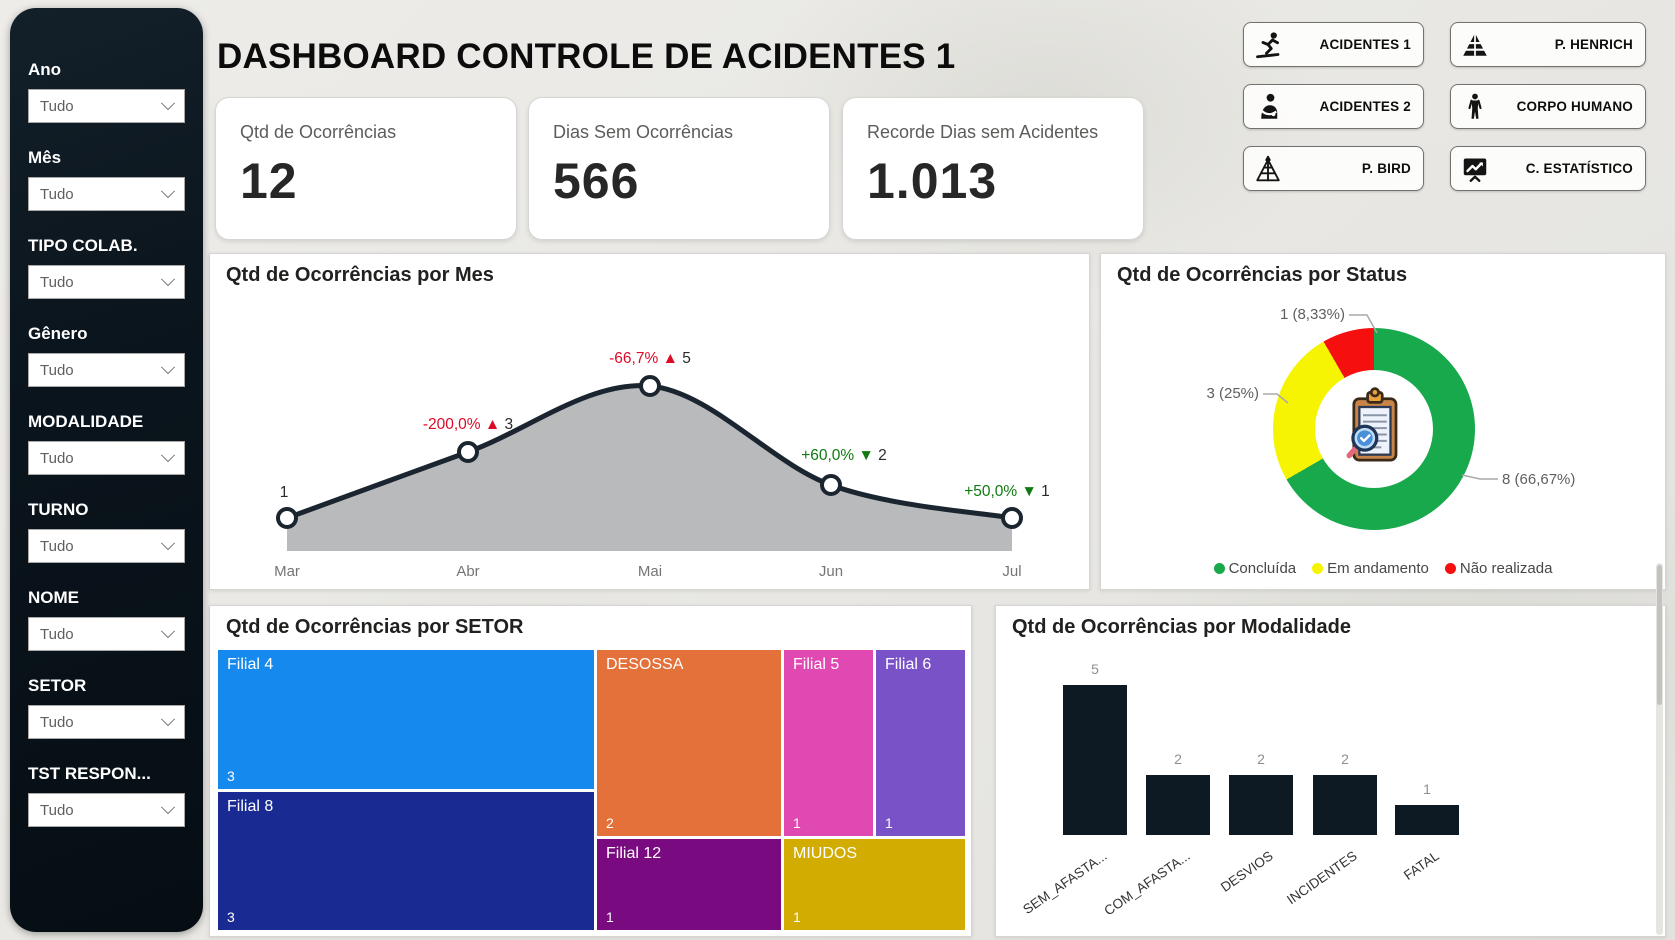 The height and width of the screenshot is (940, 1675). What do you see at coordinates (1007, 491) in the screenshot?
I see `point-label-jul: +50,0% ▼ 1` at bounding box center [1007, 491].